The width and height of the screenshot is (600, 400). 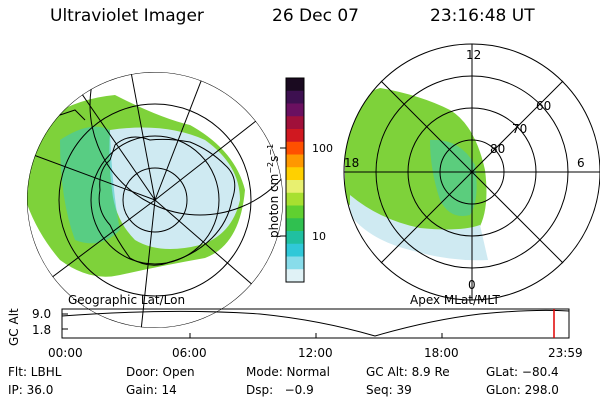 I want to click on mlt-label-6: 6, so click(x=581, y=163).